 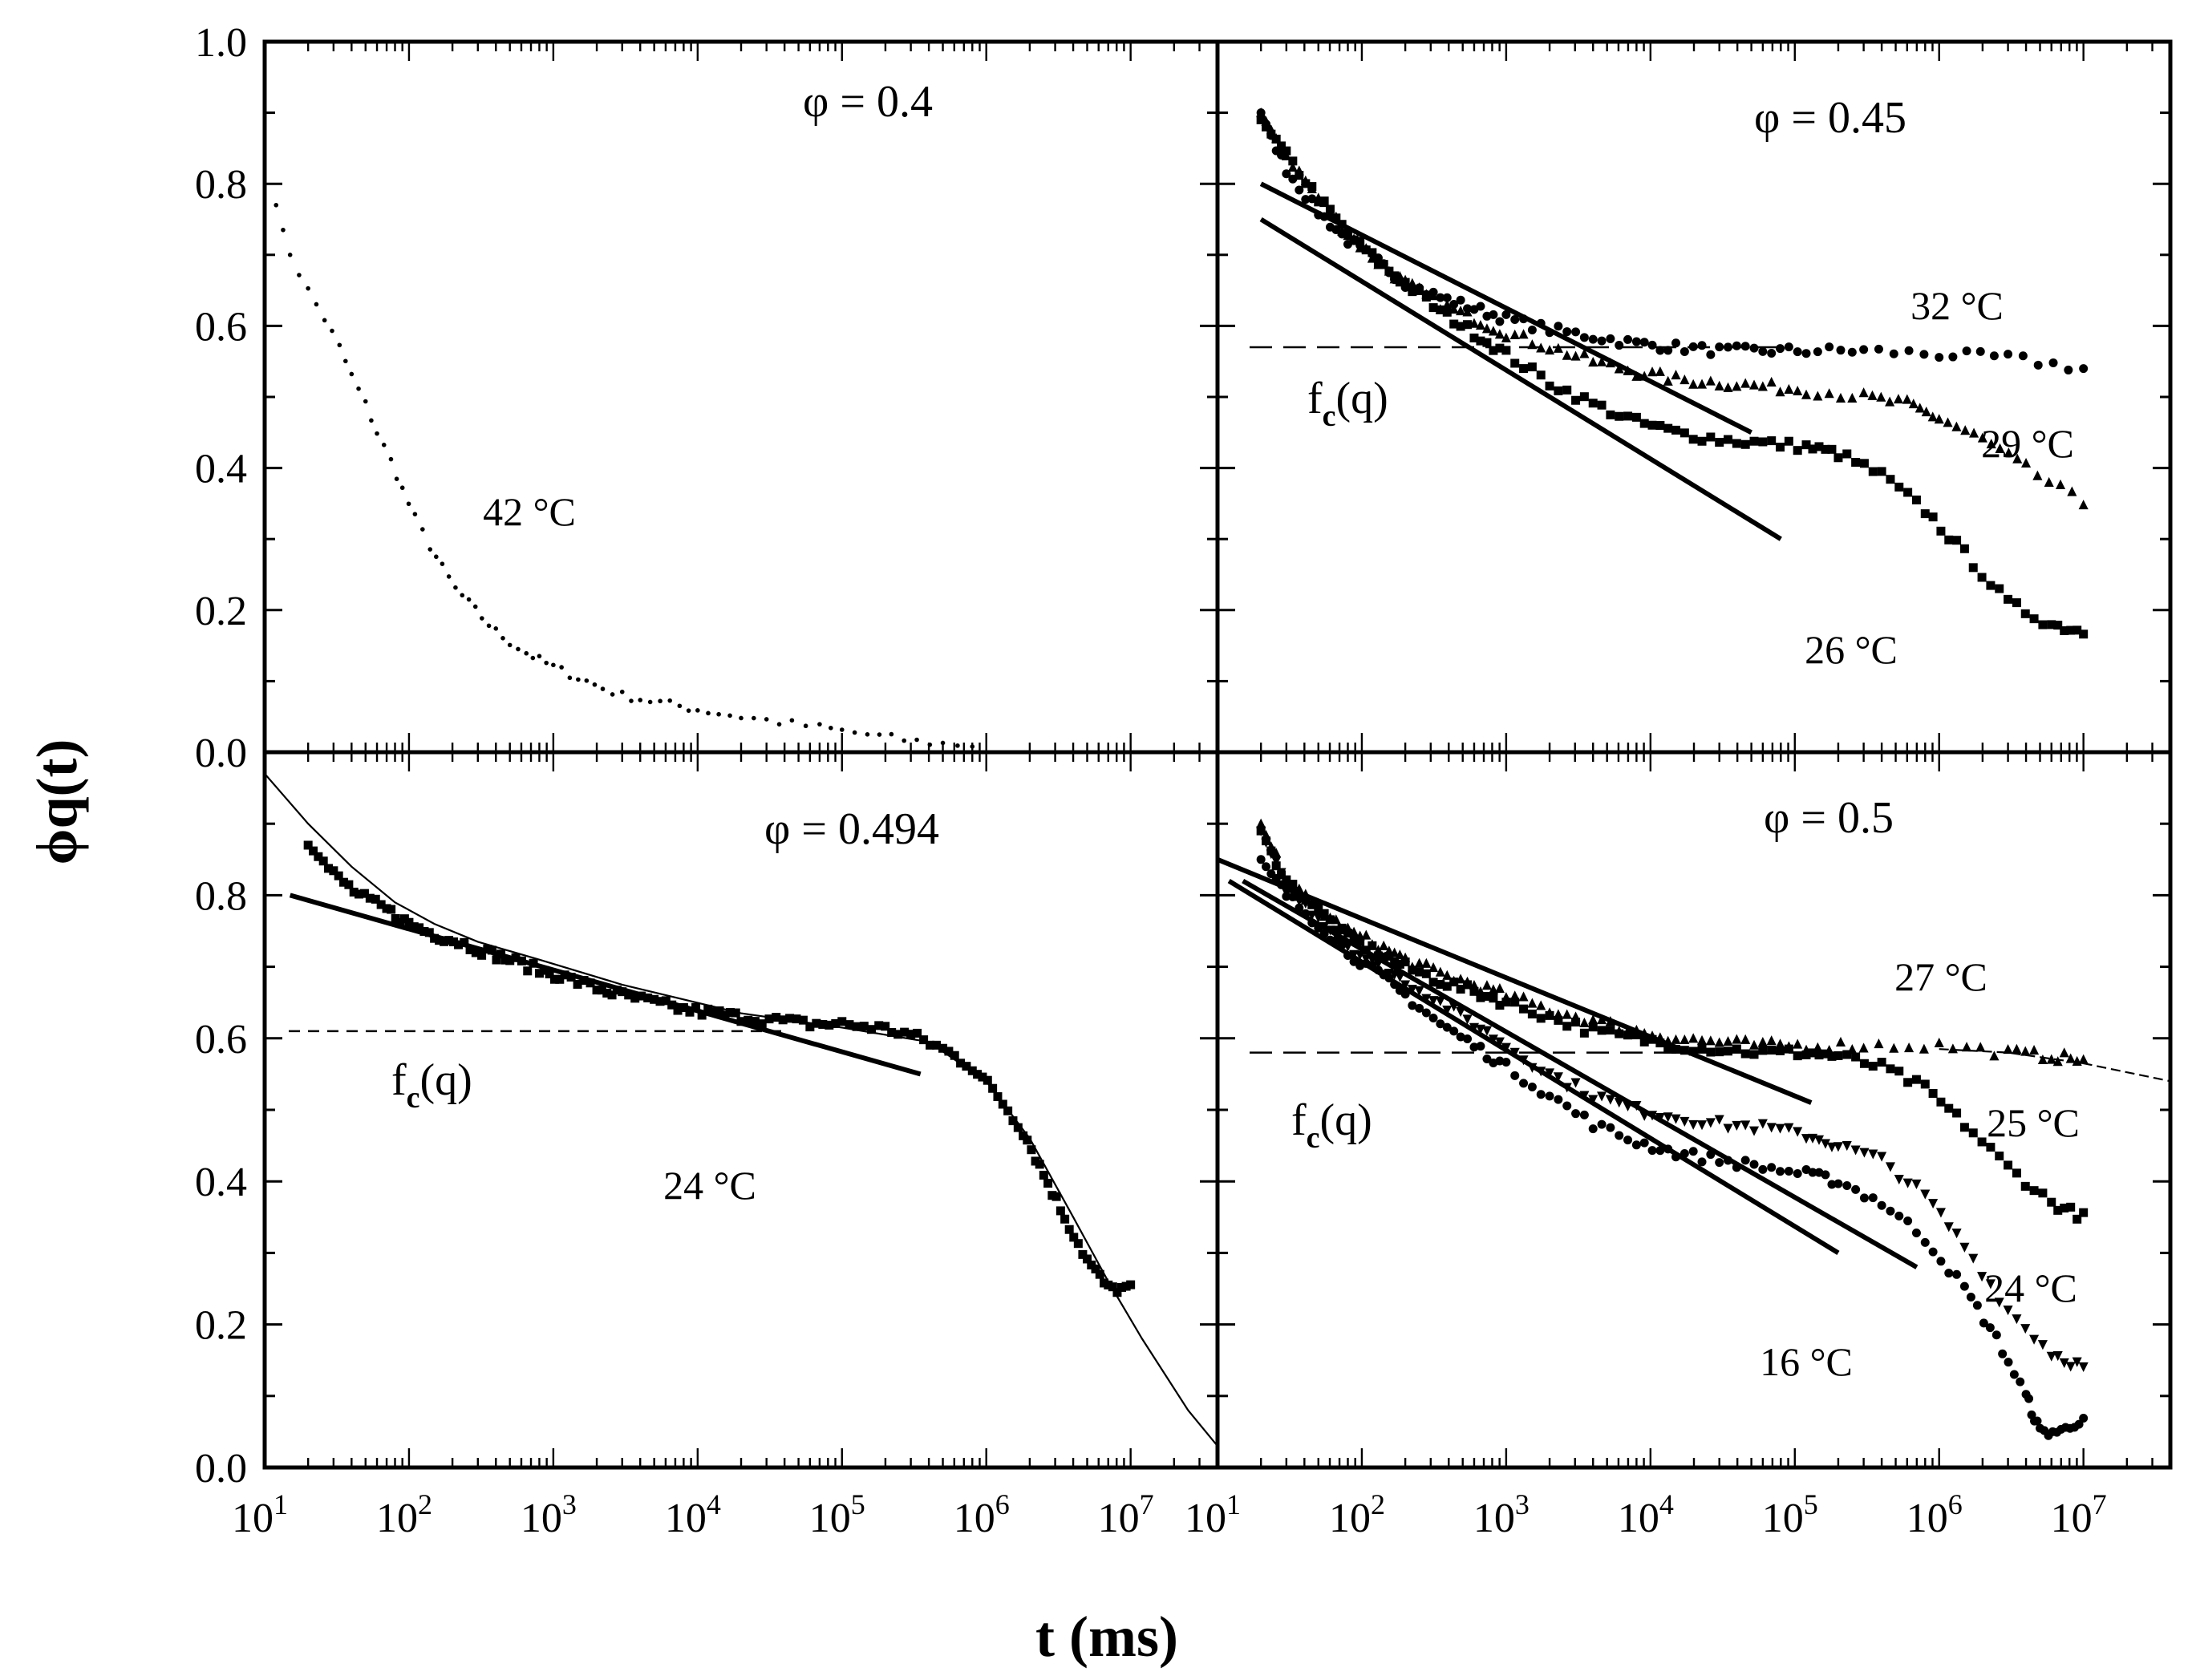 I want to click on x-tick-label: 10⁶, so click(x=982, y=1514).